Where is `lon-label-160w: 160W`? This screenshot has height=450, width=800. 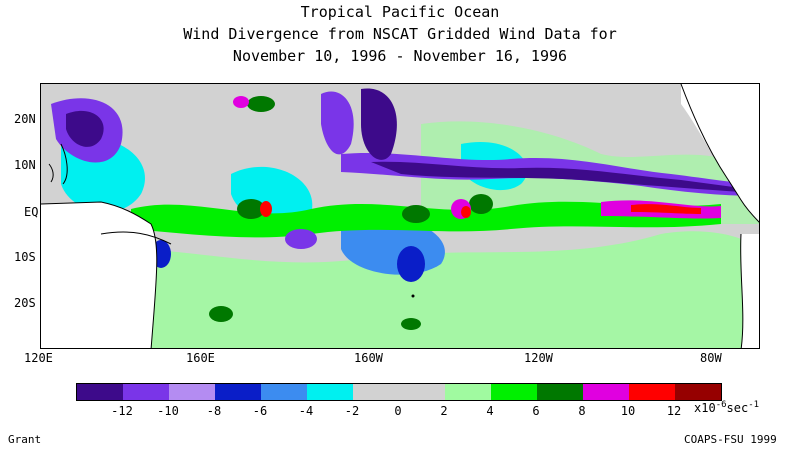
lon-label-160w: 160W is located at coordinates (368, 358).